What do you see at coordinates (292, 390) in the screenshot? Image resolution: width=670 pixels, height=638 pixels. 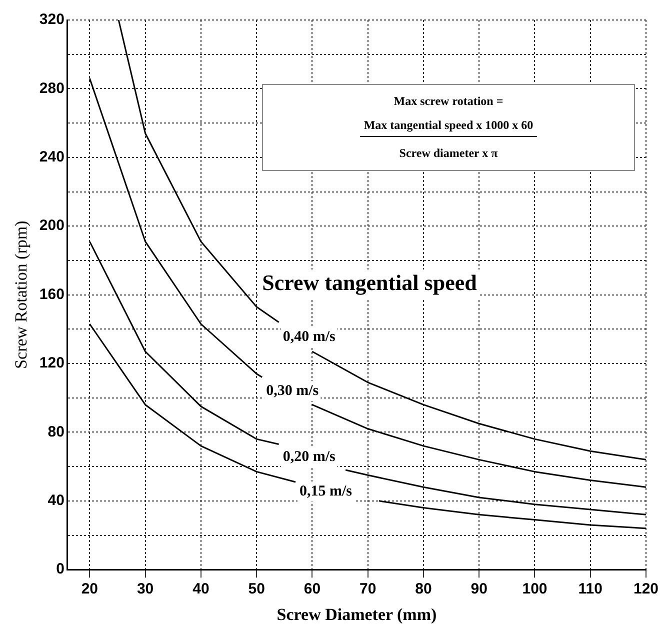 I see `series-label: 0,30 m/s` at bounding box center [292, 390].